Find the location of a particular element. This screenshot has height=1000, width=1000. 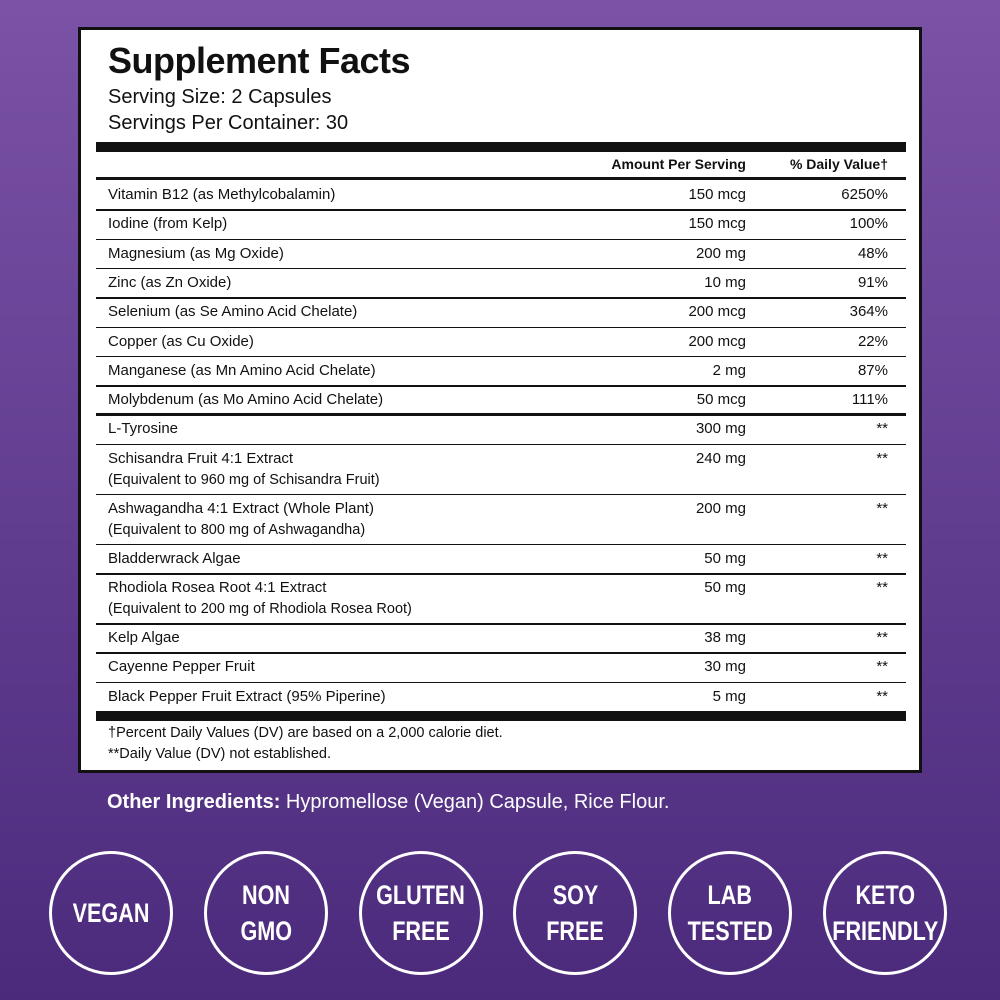

ingredient-name: Copper (as Cu Oxide) is located at coordinates (181, 341).